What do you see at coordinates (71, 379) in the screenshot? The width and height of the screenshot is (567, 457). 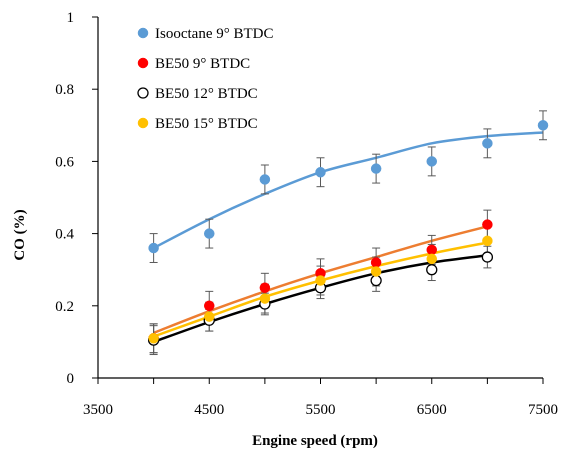 I see `y-tick-label: 0` at bounding box center [71, 379].